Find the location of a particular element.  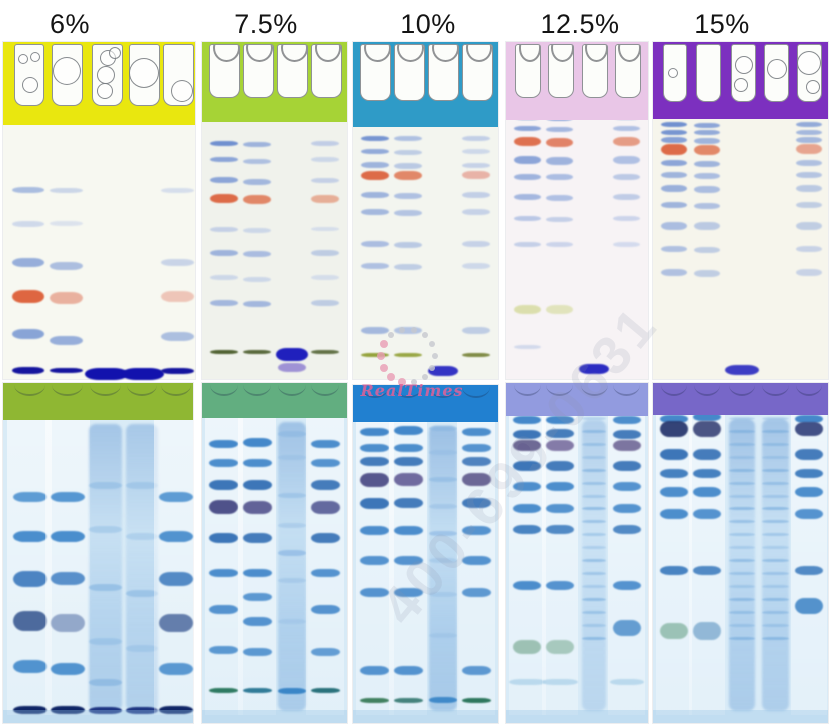

gel-photo-top-12.5% is located at coordinates (577, 210).